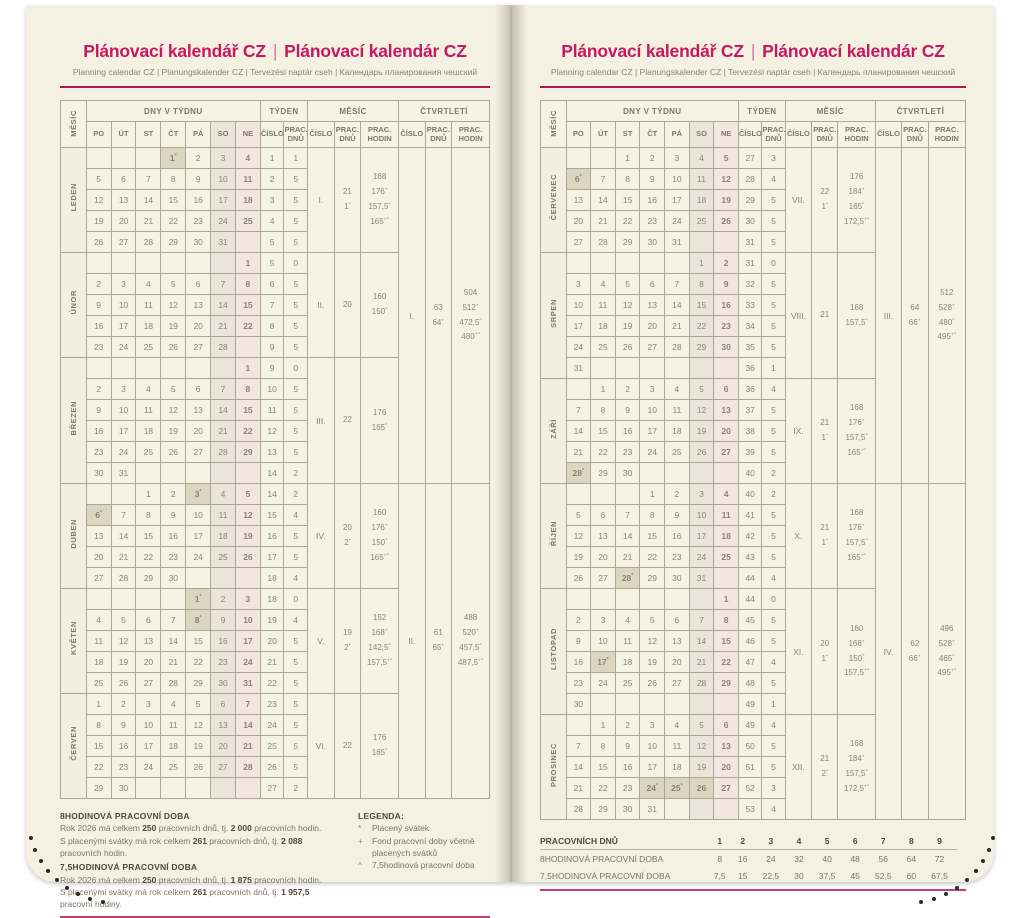 Image resolution: width=1024 pixels, height=918 pixels. Describe the element at coordinates (296, 788) in the screenshot. I see `week-workdays-cell: 2` at that location.